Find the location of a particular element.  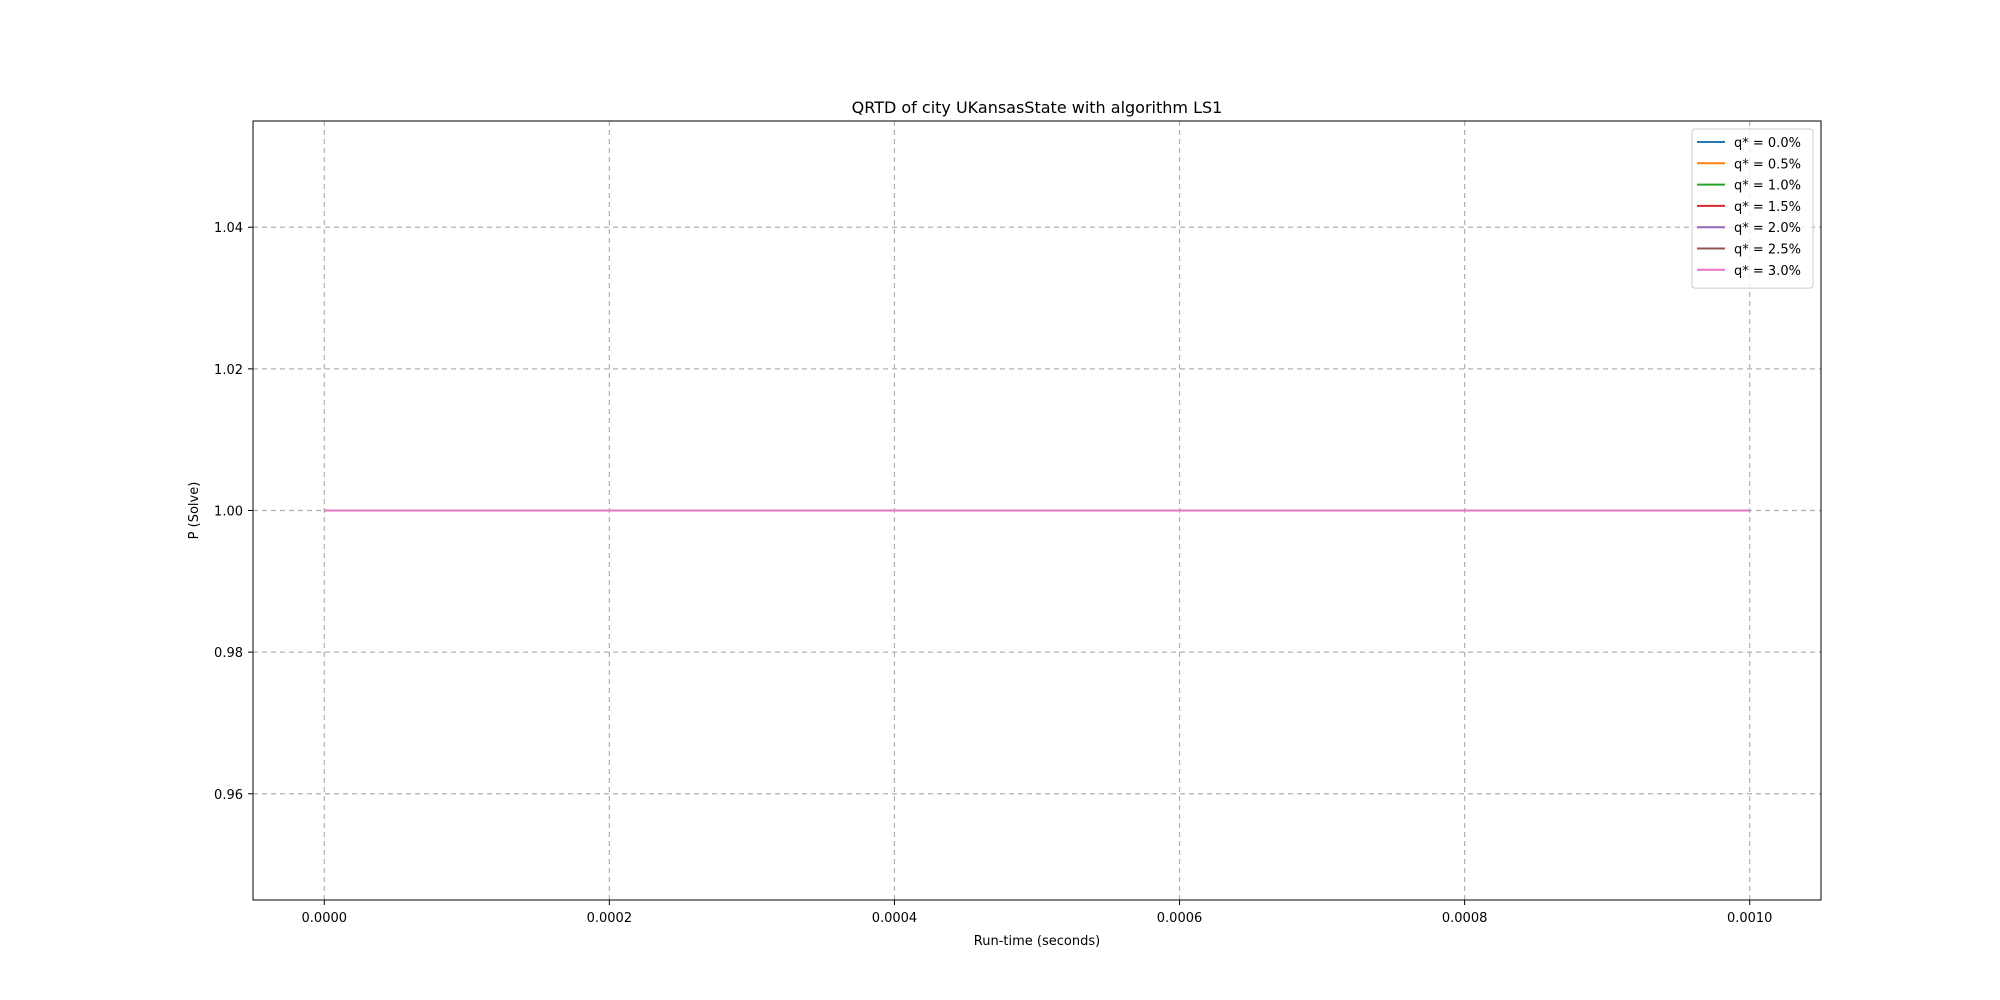

y-tick-label: 0.98 is located at coordinates (228, 653).